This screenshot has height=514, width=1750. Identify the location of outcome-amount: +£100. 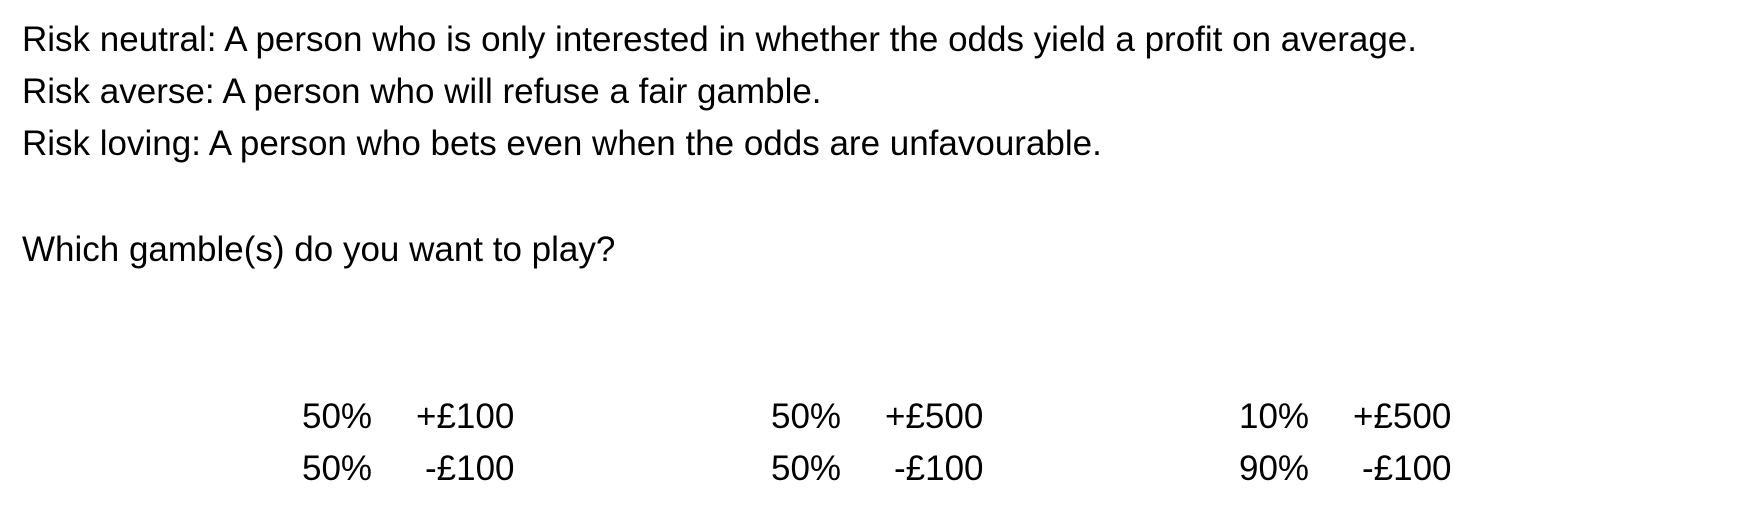
(465, 416).